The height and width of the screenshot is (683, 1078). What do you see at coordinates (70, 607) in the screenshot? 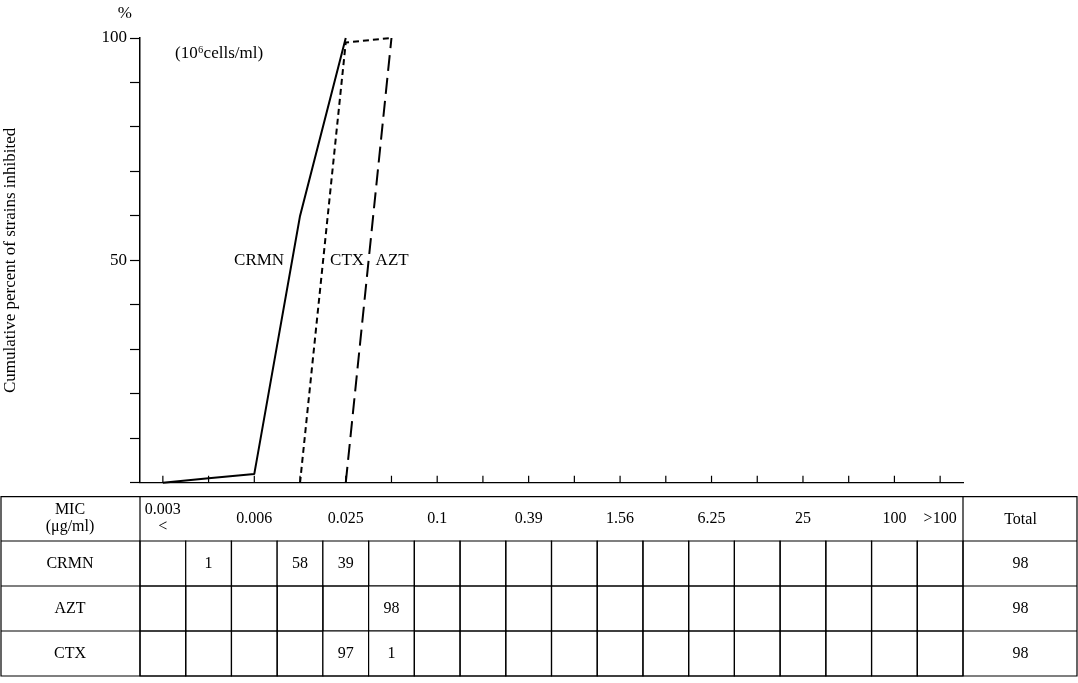
I see `y-tick-label: AZT` at bounding box center [70, 607].